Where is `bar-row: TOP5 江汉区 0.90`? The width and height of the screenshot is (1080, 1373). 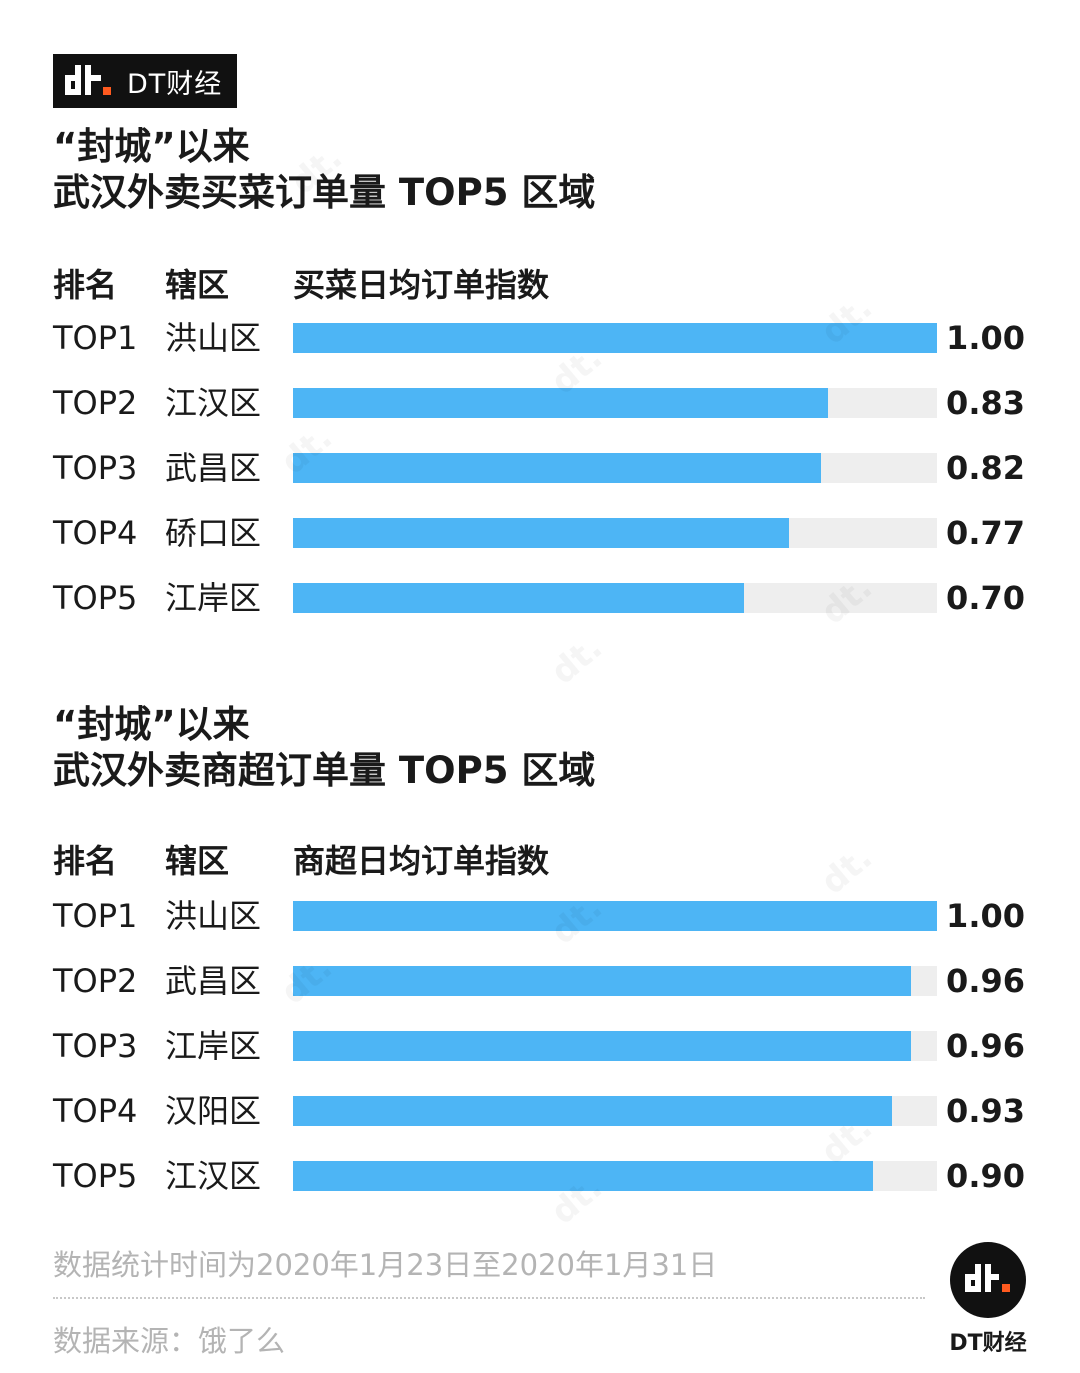 bar-row: TOP5 江汉区 0.90 is located at coordinates (548, 1176).